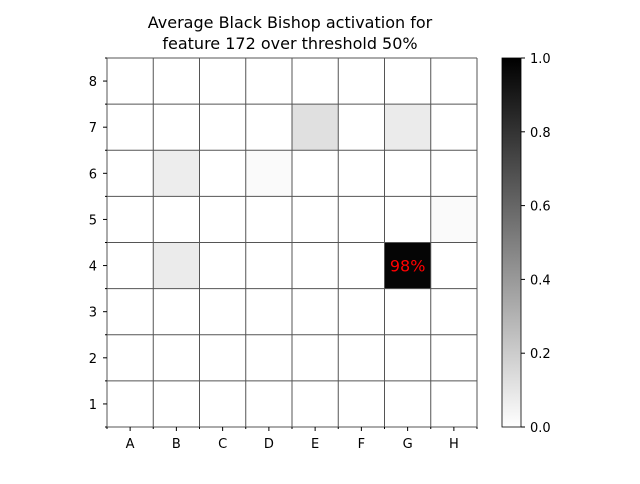 The width and height of the screenshot is (640, 484). I want to click on heatmap-cell-G2, so click(407, 357).